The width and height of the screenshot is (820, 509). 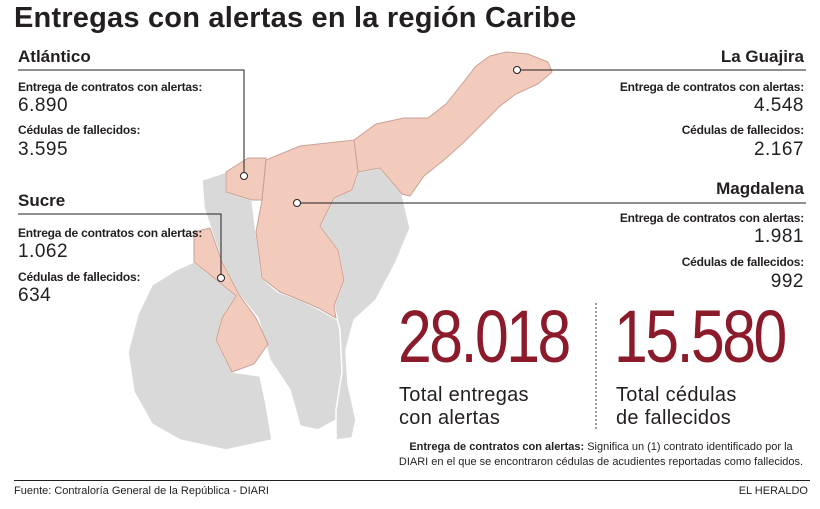 I want to click on la-guajira-entregas-value: 4.548, so click(x=778, y=105).